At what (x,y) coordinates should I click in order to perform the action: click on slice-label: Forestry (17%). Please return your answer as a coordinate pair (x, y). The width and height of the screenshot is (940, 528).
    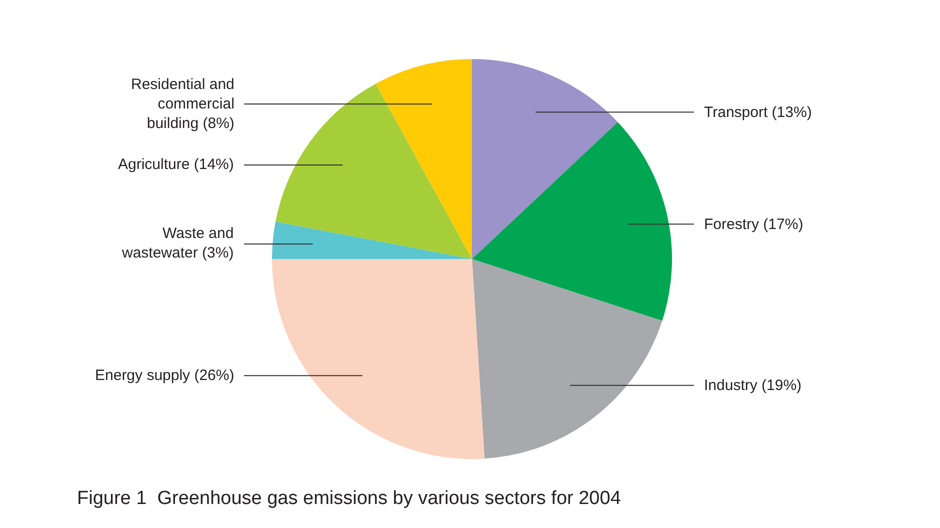
    Looking at the image, I should click on (754, 224).